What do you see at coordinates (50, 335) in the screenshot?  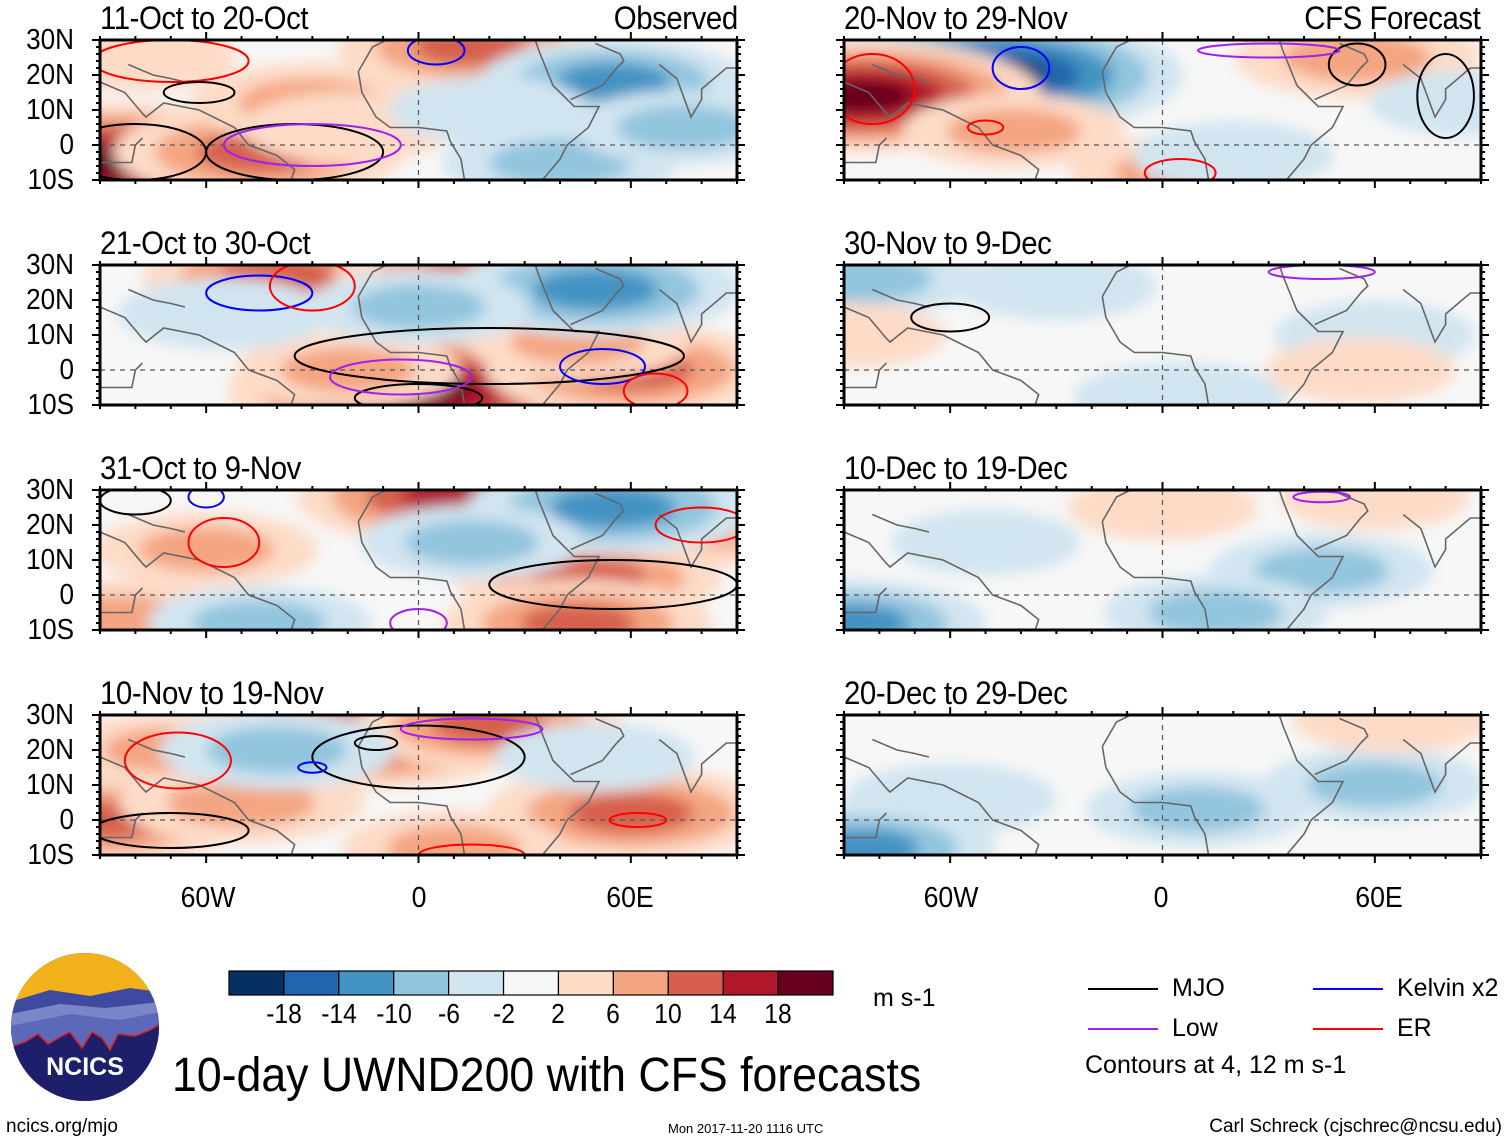 I see `y-tick-label: 10N` at bounding box center [50, 335].